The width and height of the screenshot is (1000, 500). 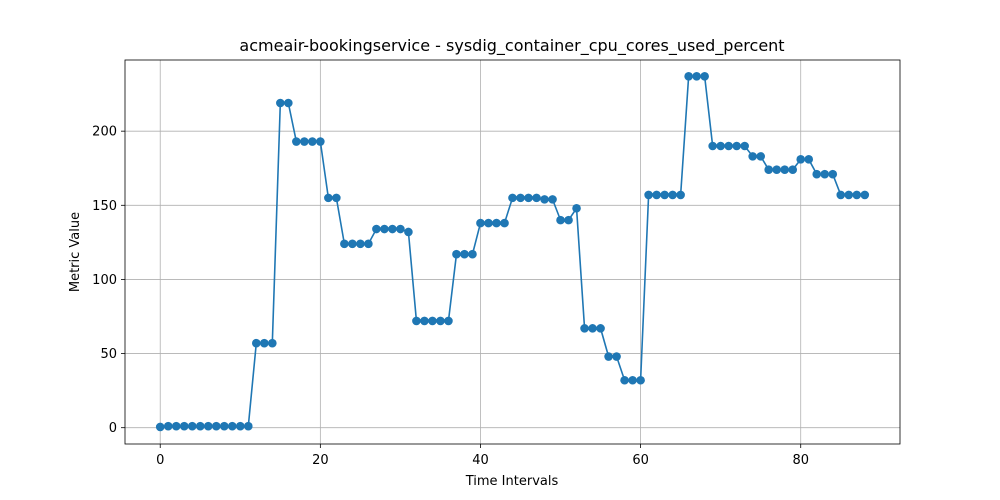 I want to click on x-tick-label: 60, so click(x=640, y=460).